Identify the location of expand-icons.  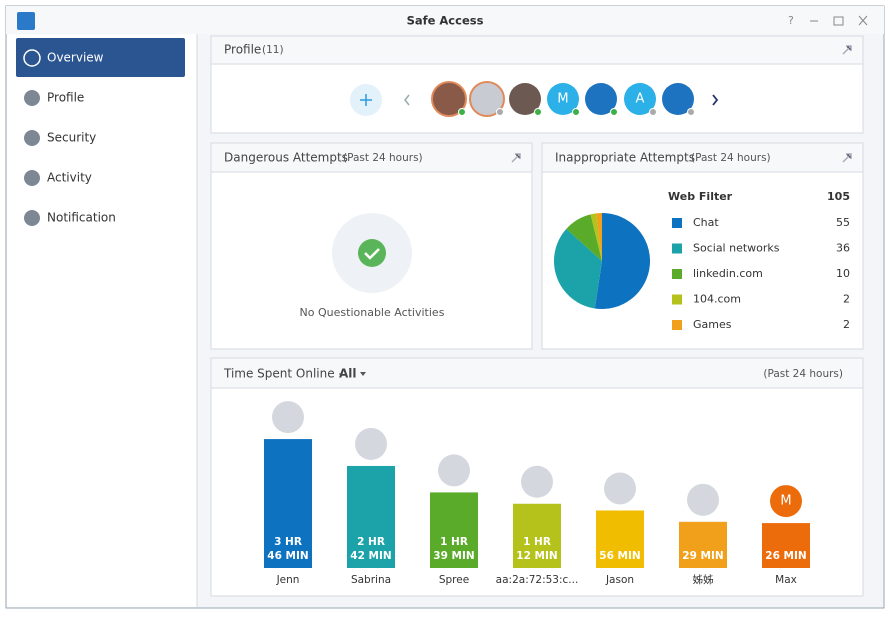
(681, 104).